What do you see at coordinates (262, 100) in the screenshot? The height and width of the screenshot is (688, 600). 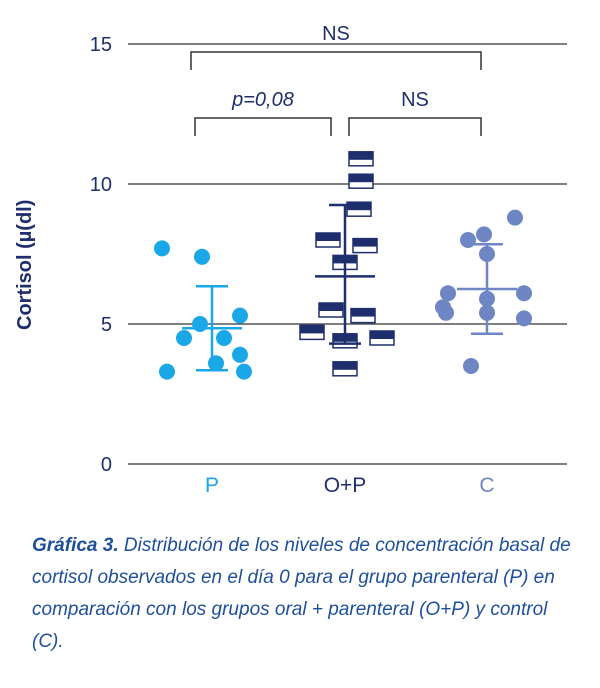 I see `comparison-label: p=0,08` at bounding box center [262, 100].